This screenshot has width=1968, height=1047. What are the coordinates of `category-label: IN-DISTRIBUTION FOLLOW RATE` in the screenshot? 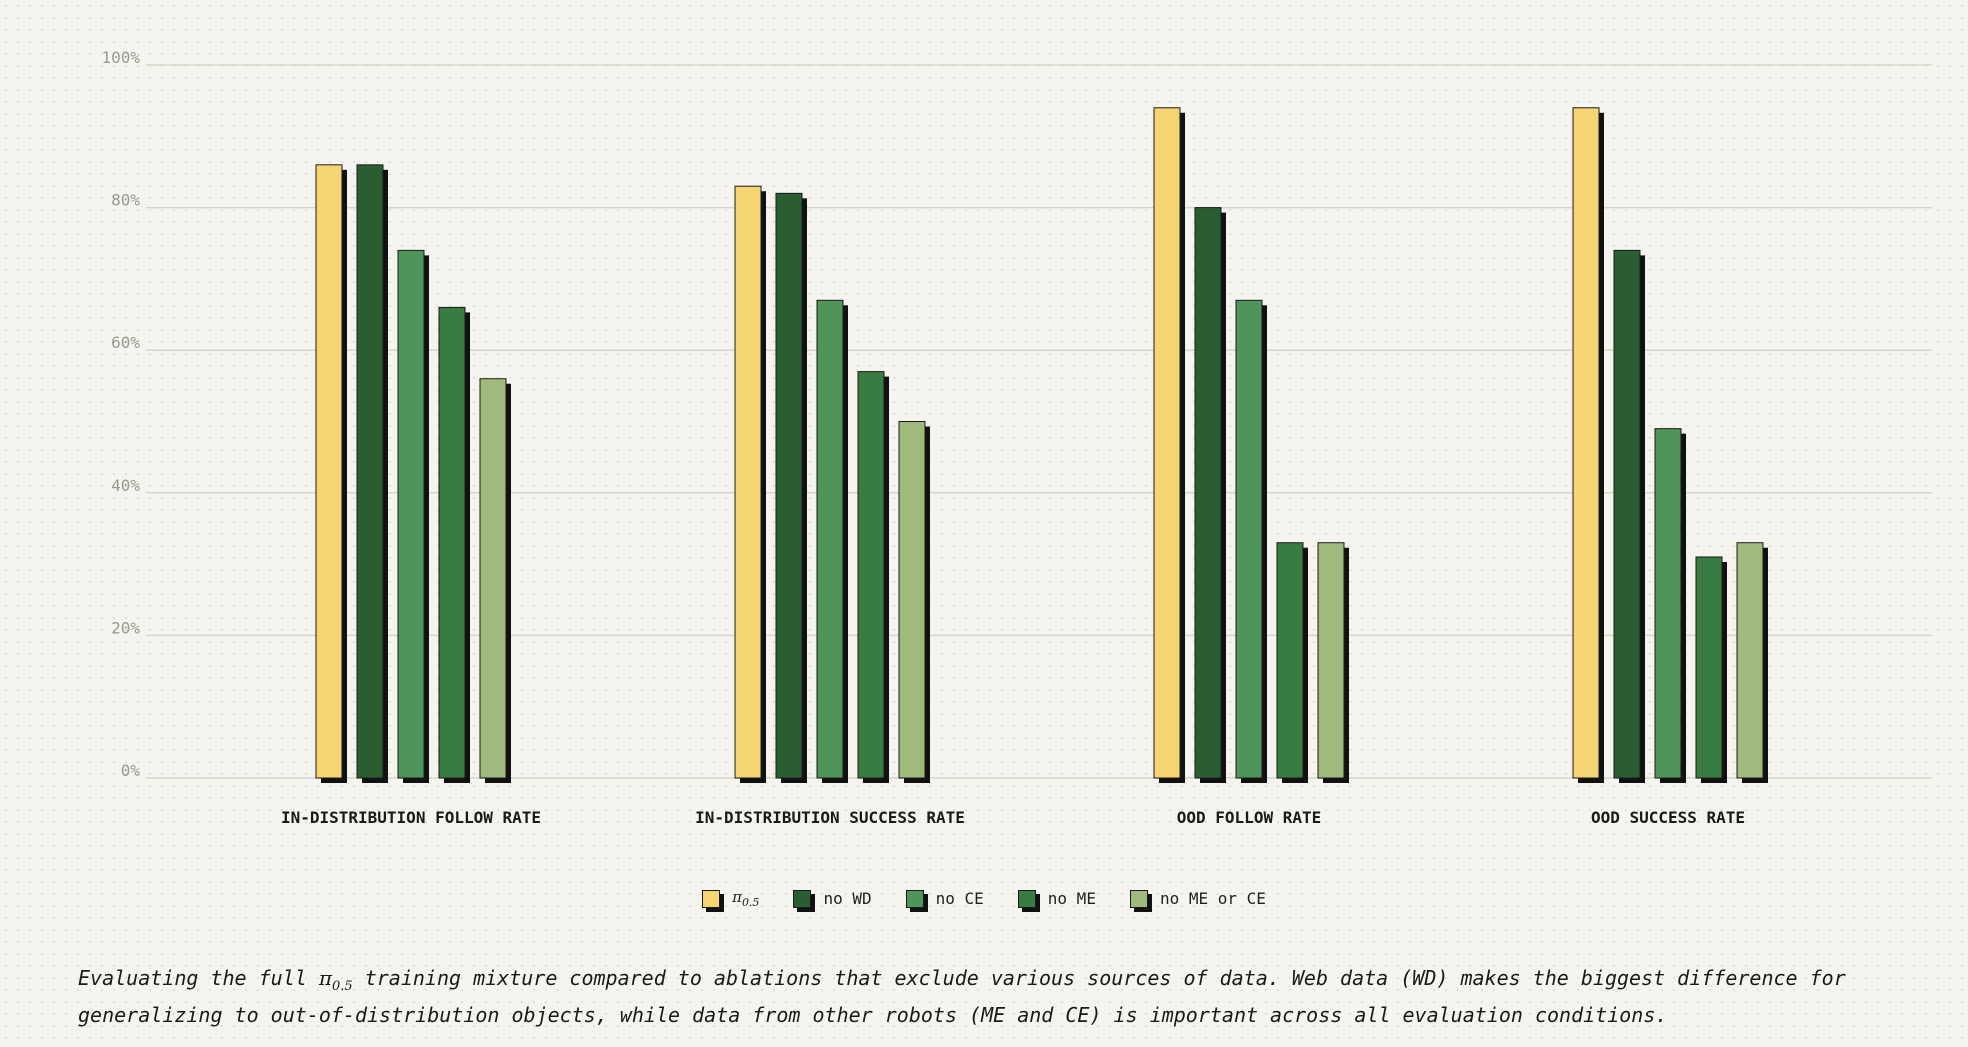 It's located at (411, 817).